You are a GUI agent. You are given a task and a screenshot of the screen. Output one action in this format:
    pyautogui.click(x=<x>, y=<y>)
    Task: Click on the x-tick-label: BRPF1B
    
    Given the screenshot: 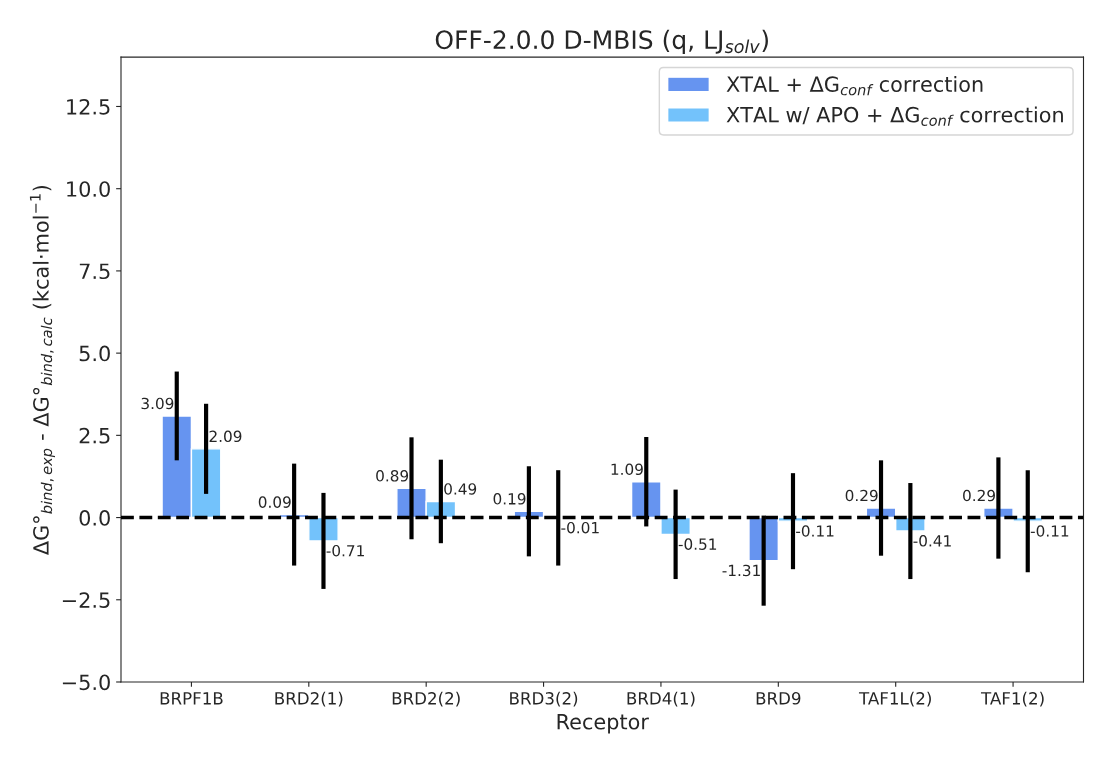 What is the action you would take?
    pyautogui.click(x=191, y=698)
    